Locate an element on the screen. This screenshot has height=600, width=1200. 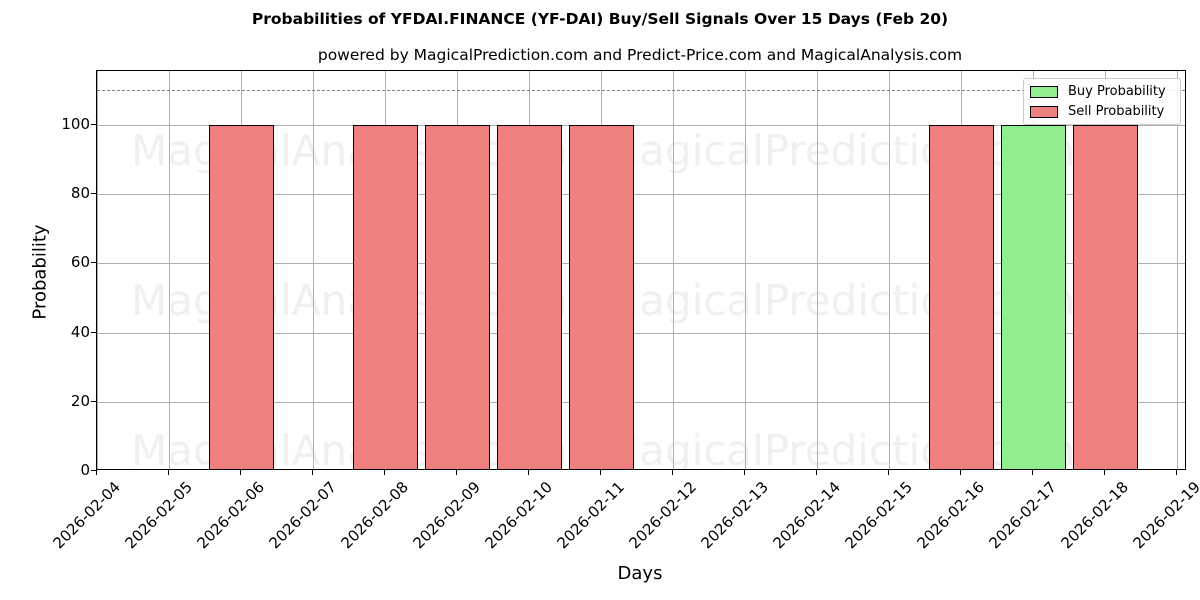
x-tick-label: 2026-02-19 is located at coordinates (1164, 515).